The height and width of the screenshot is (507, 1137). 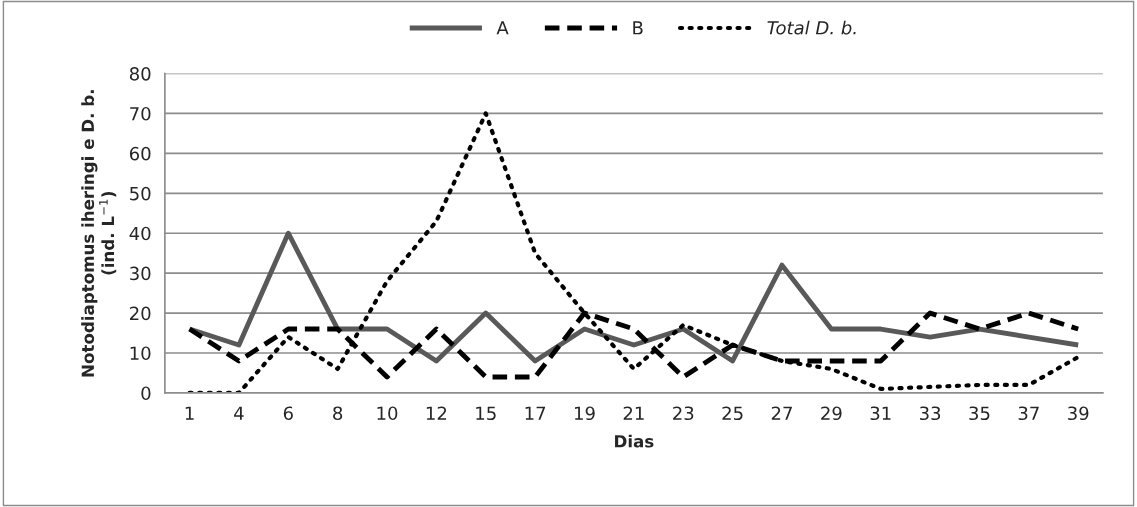 I want to click on x-tick-label: 21, so click(x=633, y=413).